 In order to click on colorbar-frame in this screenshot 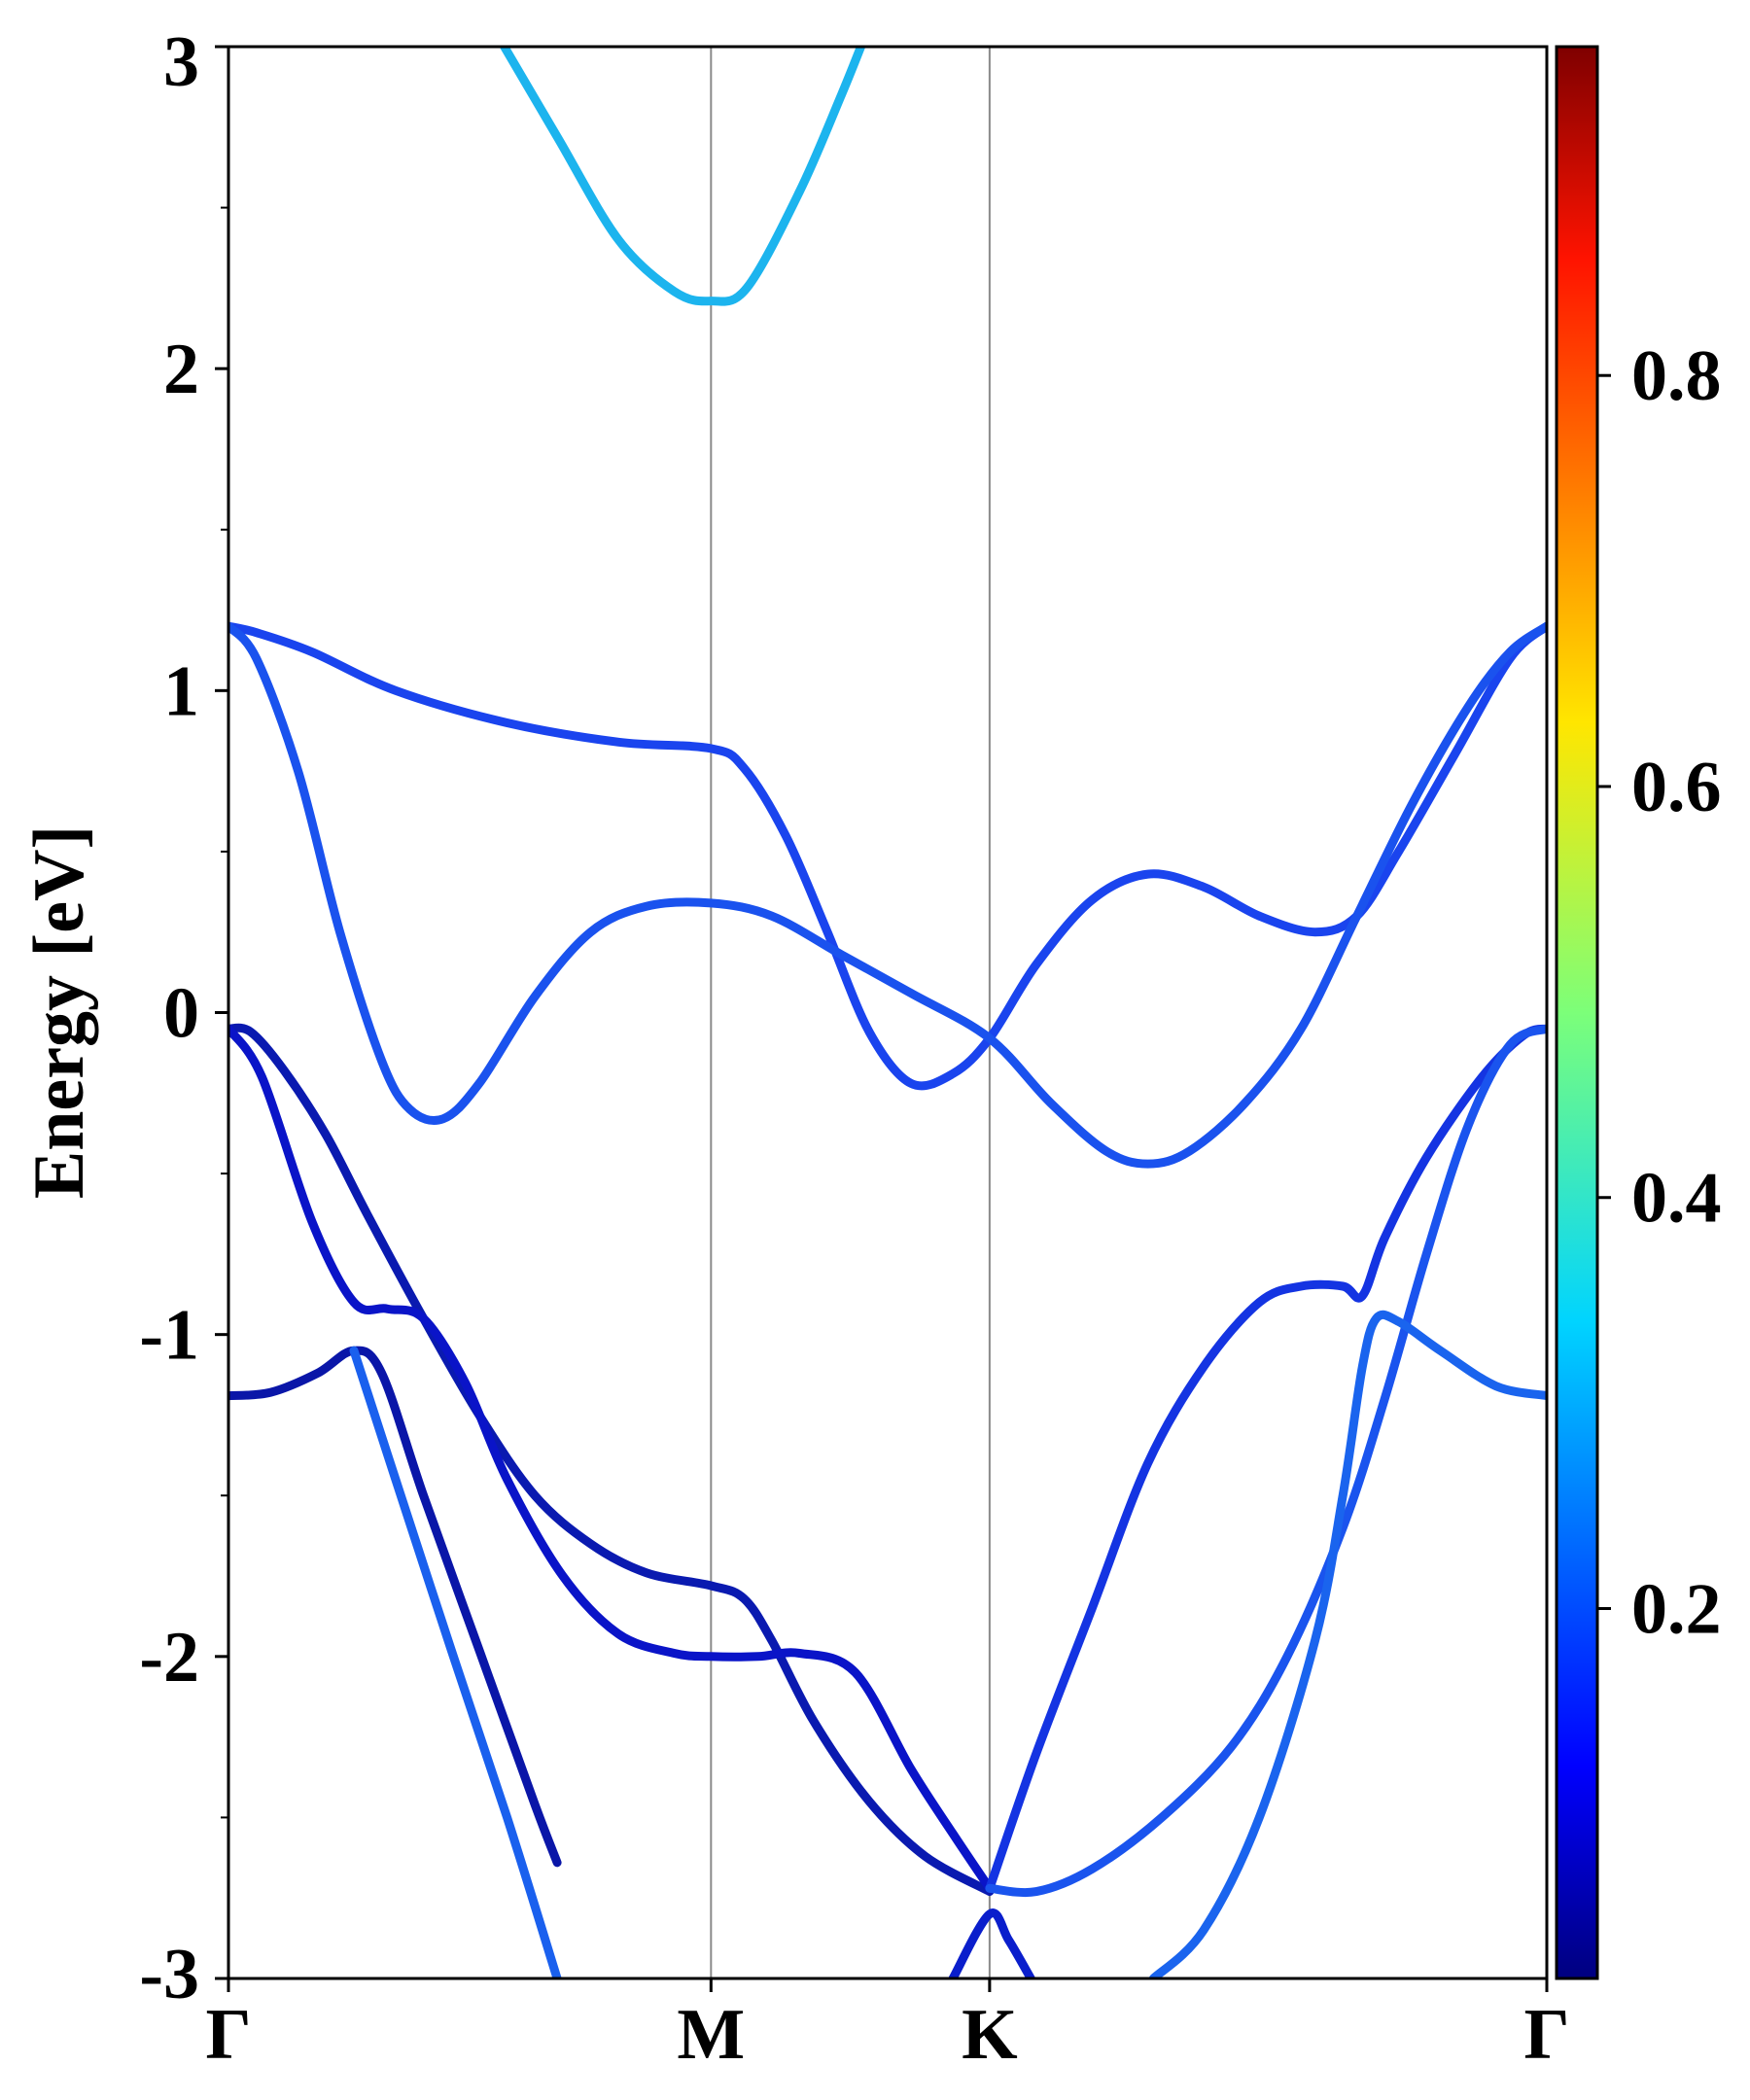, I will do `click(1577, 1012)`.